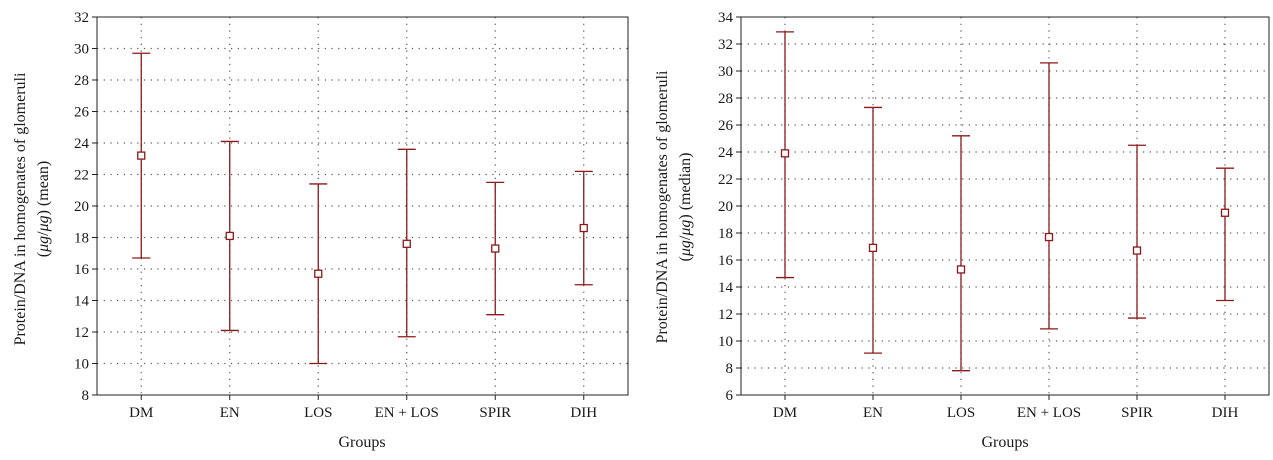 The height and width of the screenshot is (460, 1273). I want to click on left-y-tick-label: 22, so click(81, 176).